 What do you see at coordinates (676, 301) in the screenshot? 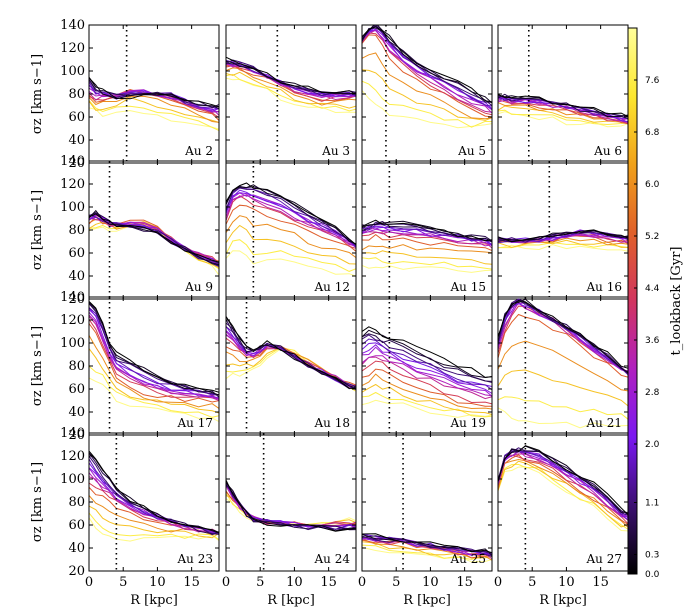
I see `colorbar-label: t_lookback [Gyr]` at bounding box center [676, 301].